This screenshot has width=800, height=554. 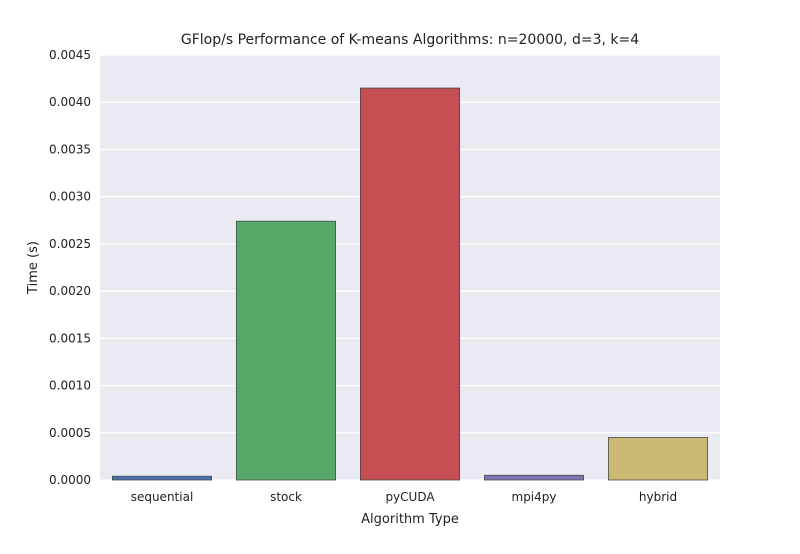 I want to click on x-tick-label: sequential, so click(x=162, y=497).